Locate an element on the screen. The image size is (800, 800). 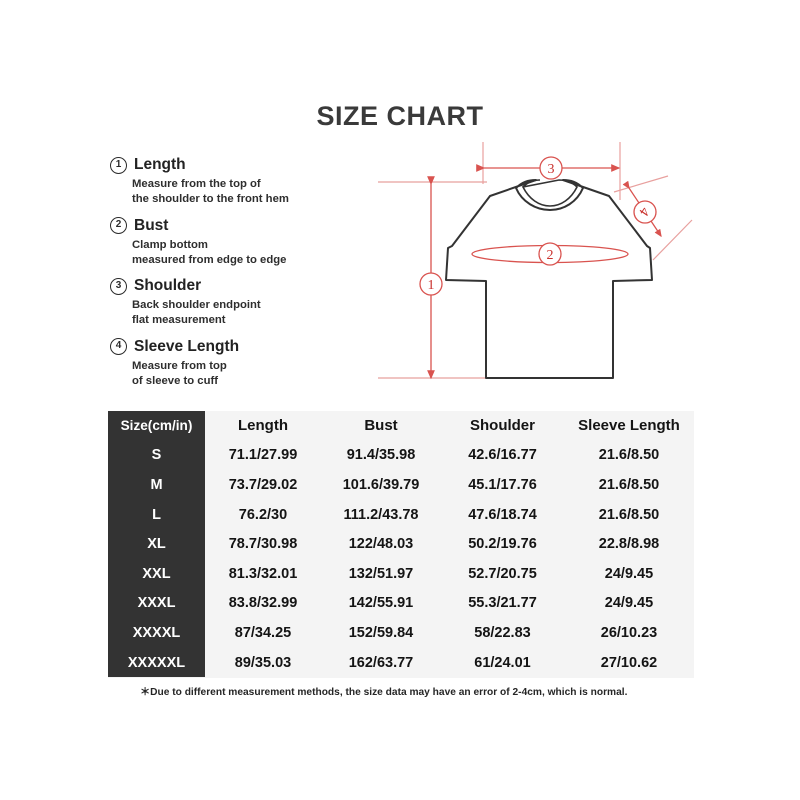
cell-length: 73.7/29.02 is located at coordinates (263, 484).